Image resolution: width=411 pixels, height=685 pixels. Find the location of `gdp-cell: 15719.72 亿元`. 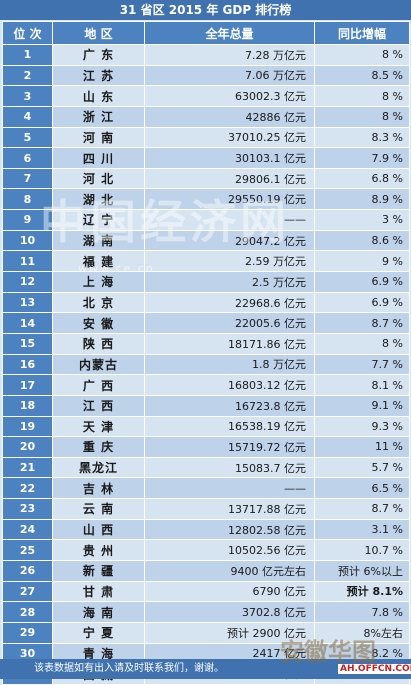

gdp-cell: 15719.72 亿元 is located at coordinates (229, 447).